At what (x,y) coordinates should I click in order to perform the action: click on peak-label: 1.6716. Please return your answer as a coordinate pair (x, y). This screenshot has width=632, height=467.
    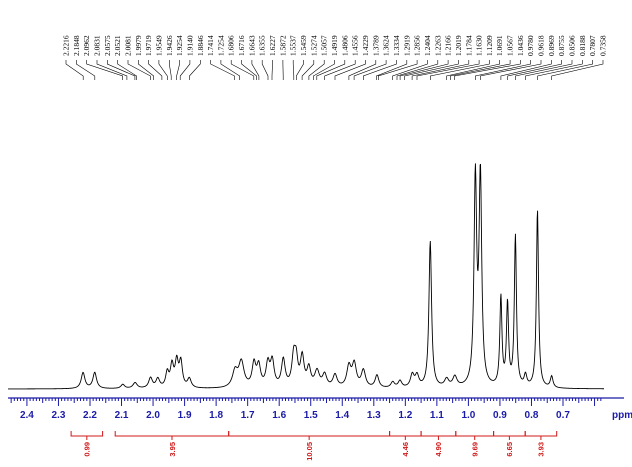
    Looking at the image, I should click on (241, 45).